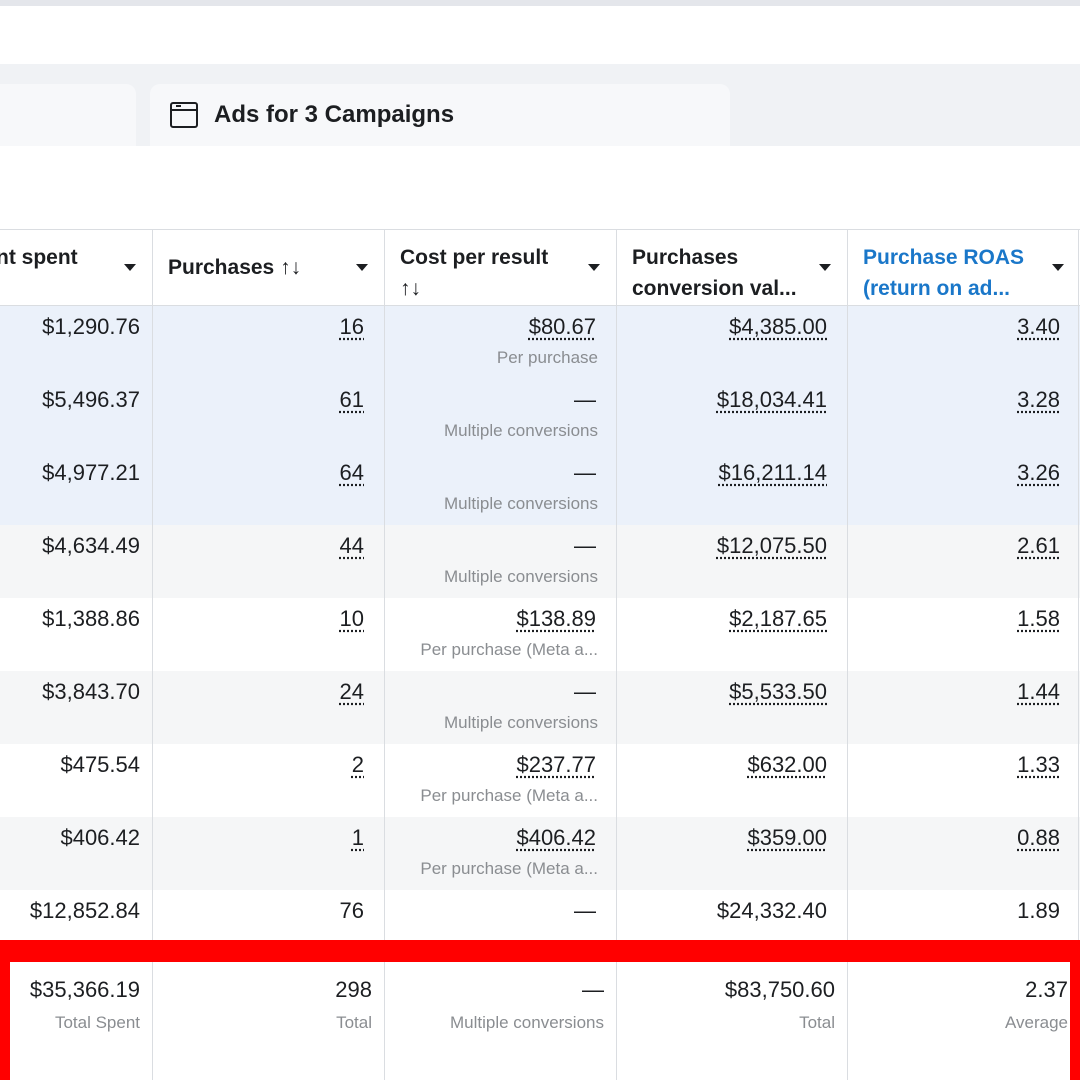 The image size is (1080, 1080). I want to click on column-label: Purchases, so click(221, 267).